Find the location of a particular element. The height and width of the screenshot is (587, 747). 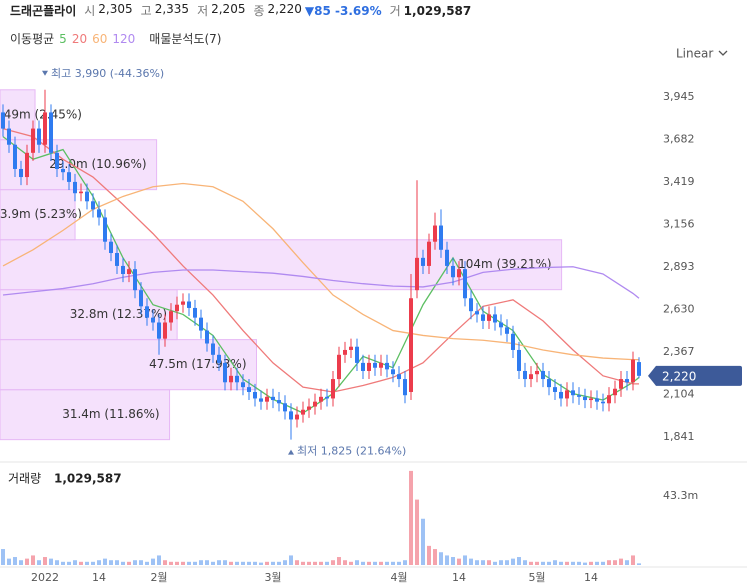

dropdown-chevron is located at coordinates (723, 53).